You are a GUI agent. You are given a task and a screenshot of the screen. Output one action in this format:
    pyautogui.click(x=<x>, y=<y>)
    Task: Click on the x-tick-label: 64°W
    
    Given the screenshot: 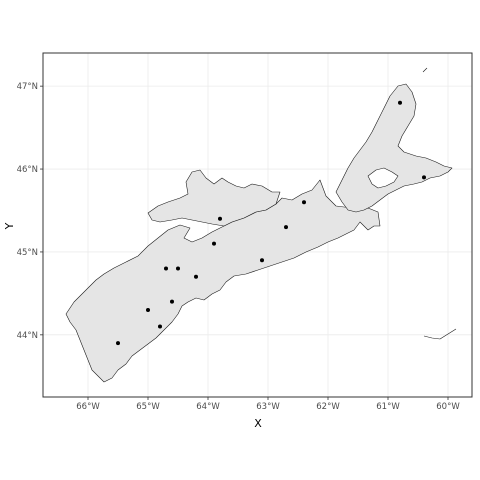 What is the action you would take?
    pyautogui.click(x=208, y=407)
    